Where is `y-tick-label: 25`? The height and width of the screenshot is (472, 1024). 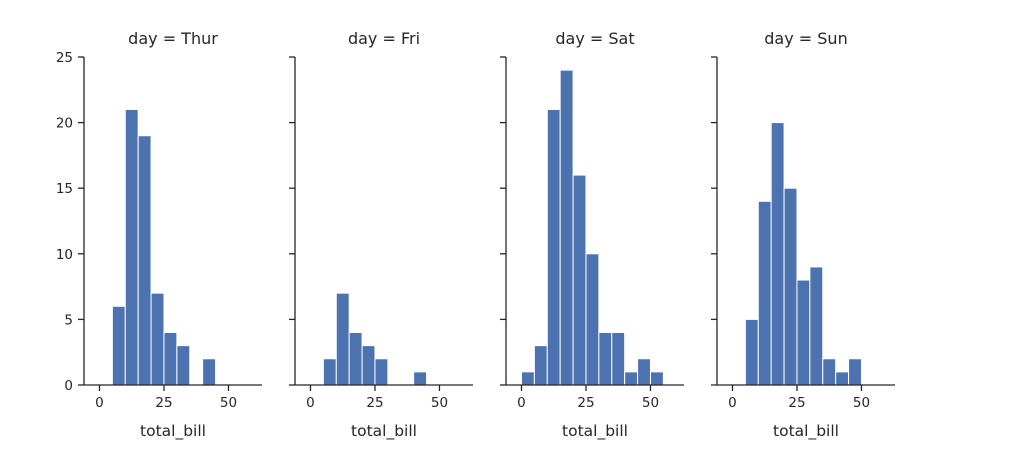
y-tick-label: 25 is located at coordinates (64, 58).